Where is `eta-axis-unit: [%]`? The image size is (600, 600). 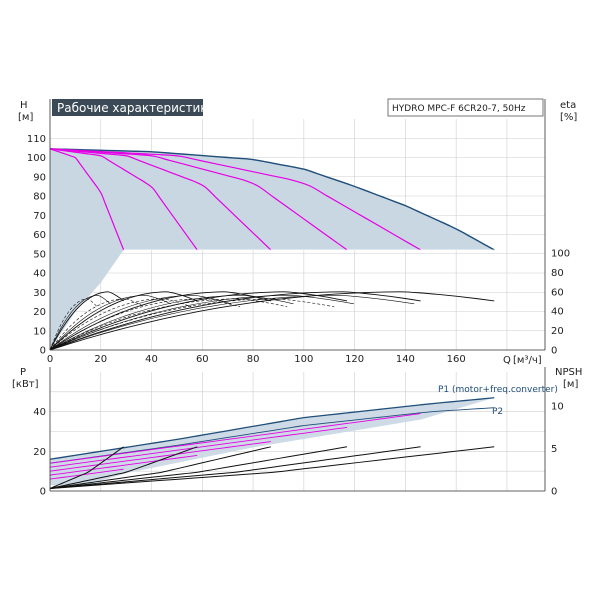 eta-axis-unit: [%] is located at coordinates (568, 117).